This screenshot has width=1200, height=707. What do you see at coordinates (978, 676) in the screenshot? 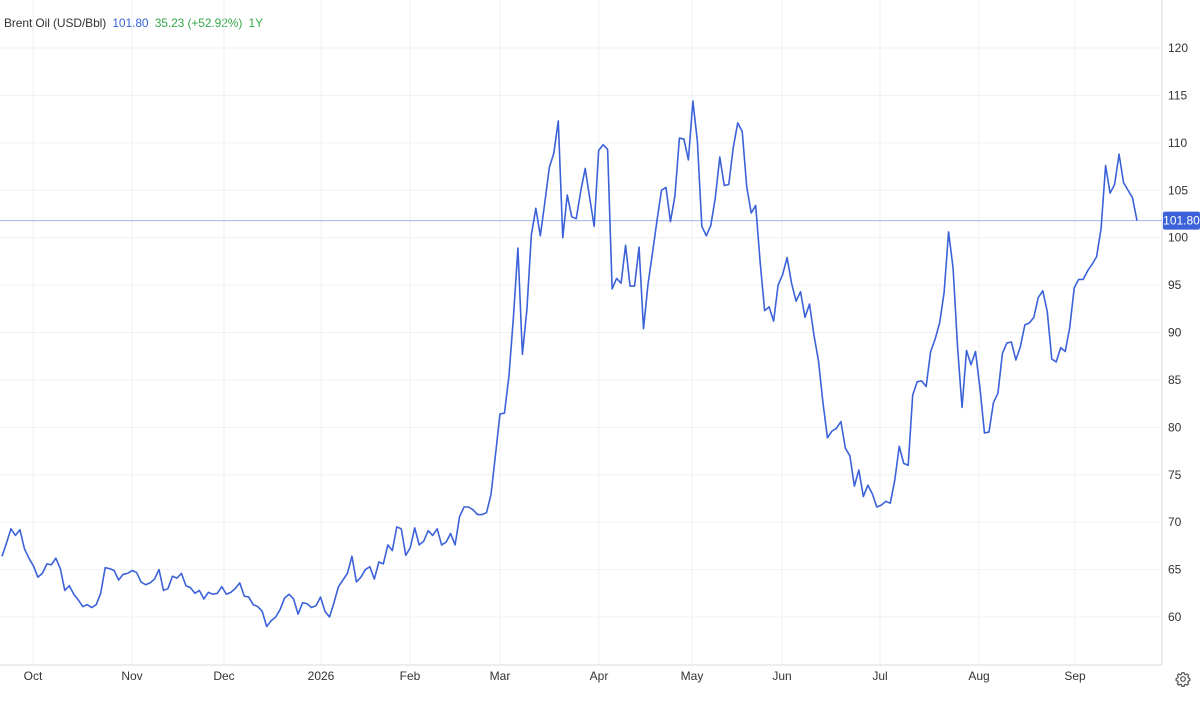
I see `x-tick-label: Aug` at bounding box center [978, 676].